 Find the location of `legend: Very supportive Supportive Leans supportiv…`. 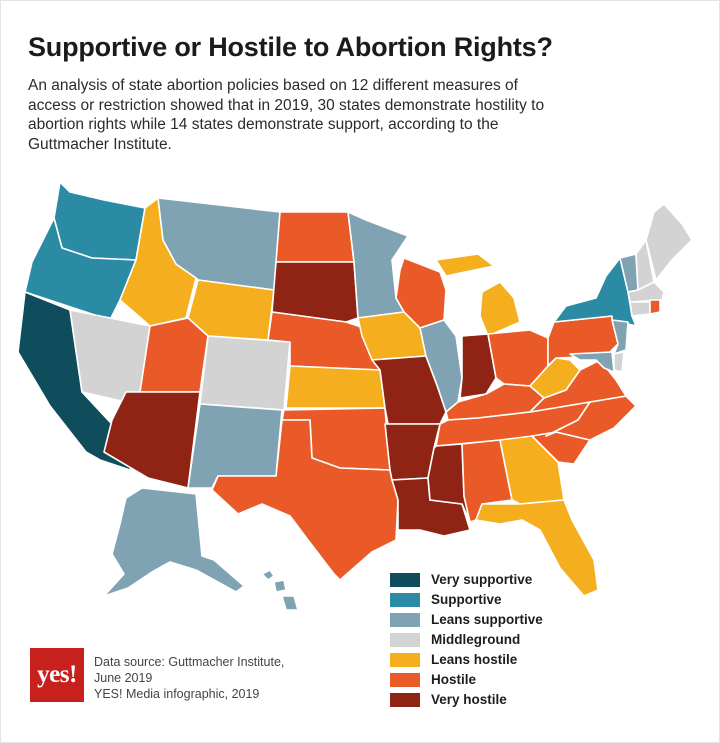

legend: Very supportive Supportive Leans supportiv… is located at coordinates (466, 639).